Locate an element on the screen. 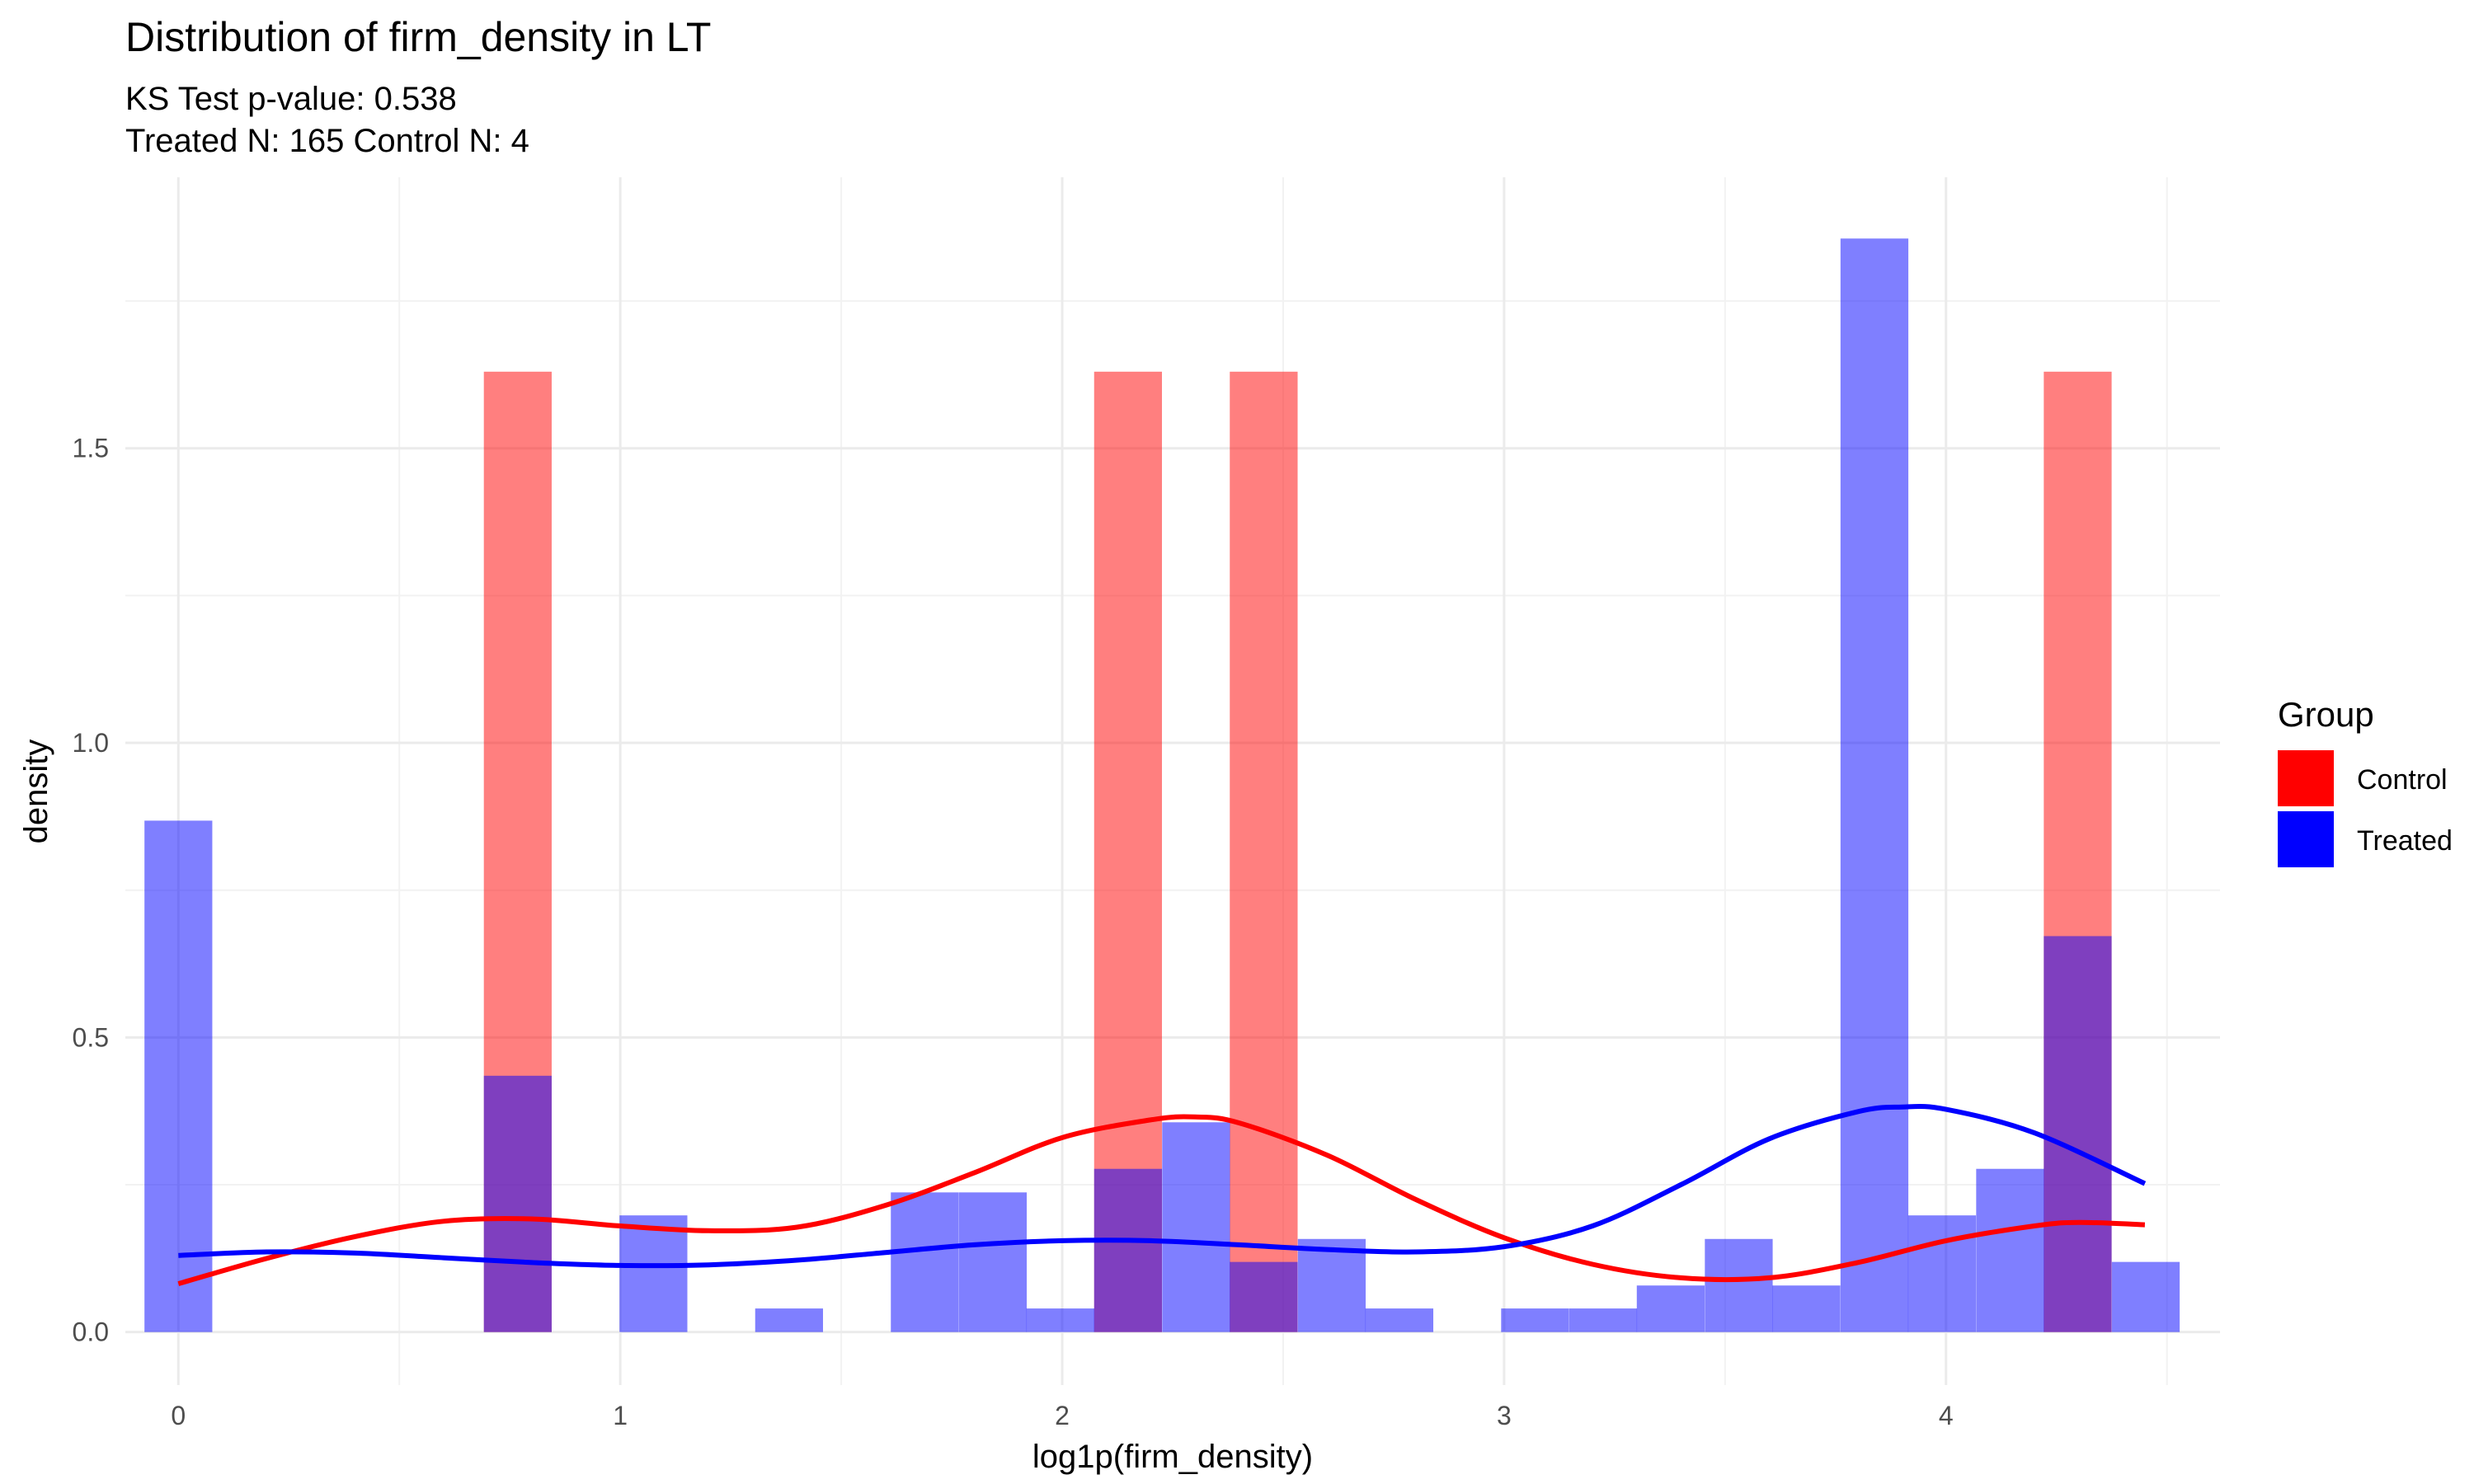 Image resolution: width=2474 pixels, height=1484 pixels. density-curve-treated is located at coordinates (1162, 1186).